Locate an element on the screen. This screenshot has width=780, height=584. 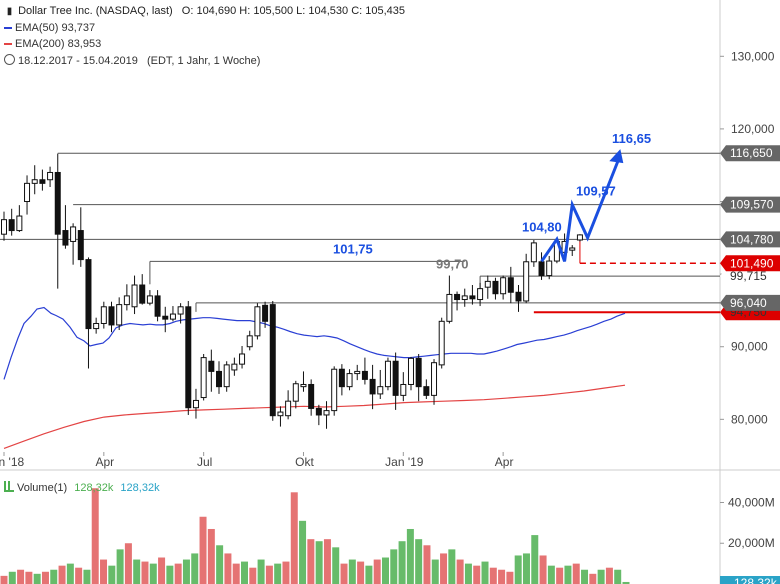
volume-last-badge is located at coordinates (750, 580).